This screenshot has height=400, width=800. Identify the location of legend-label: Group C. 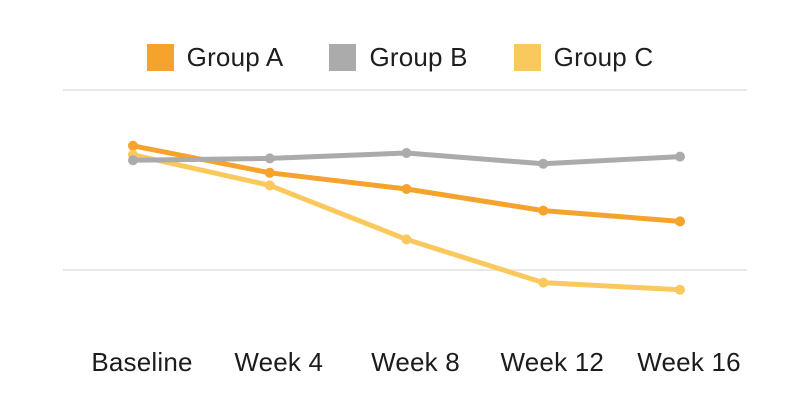
(603, 57).